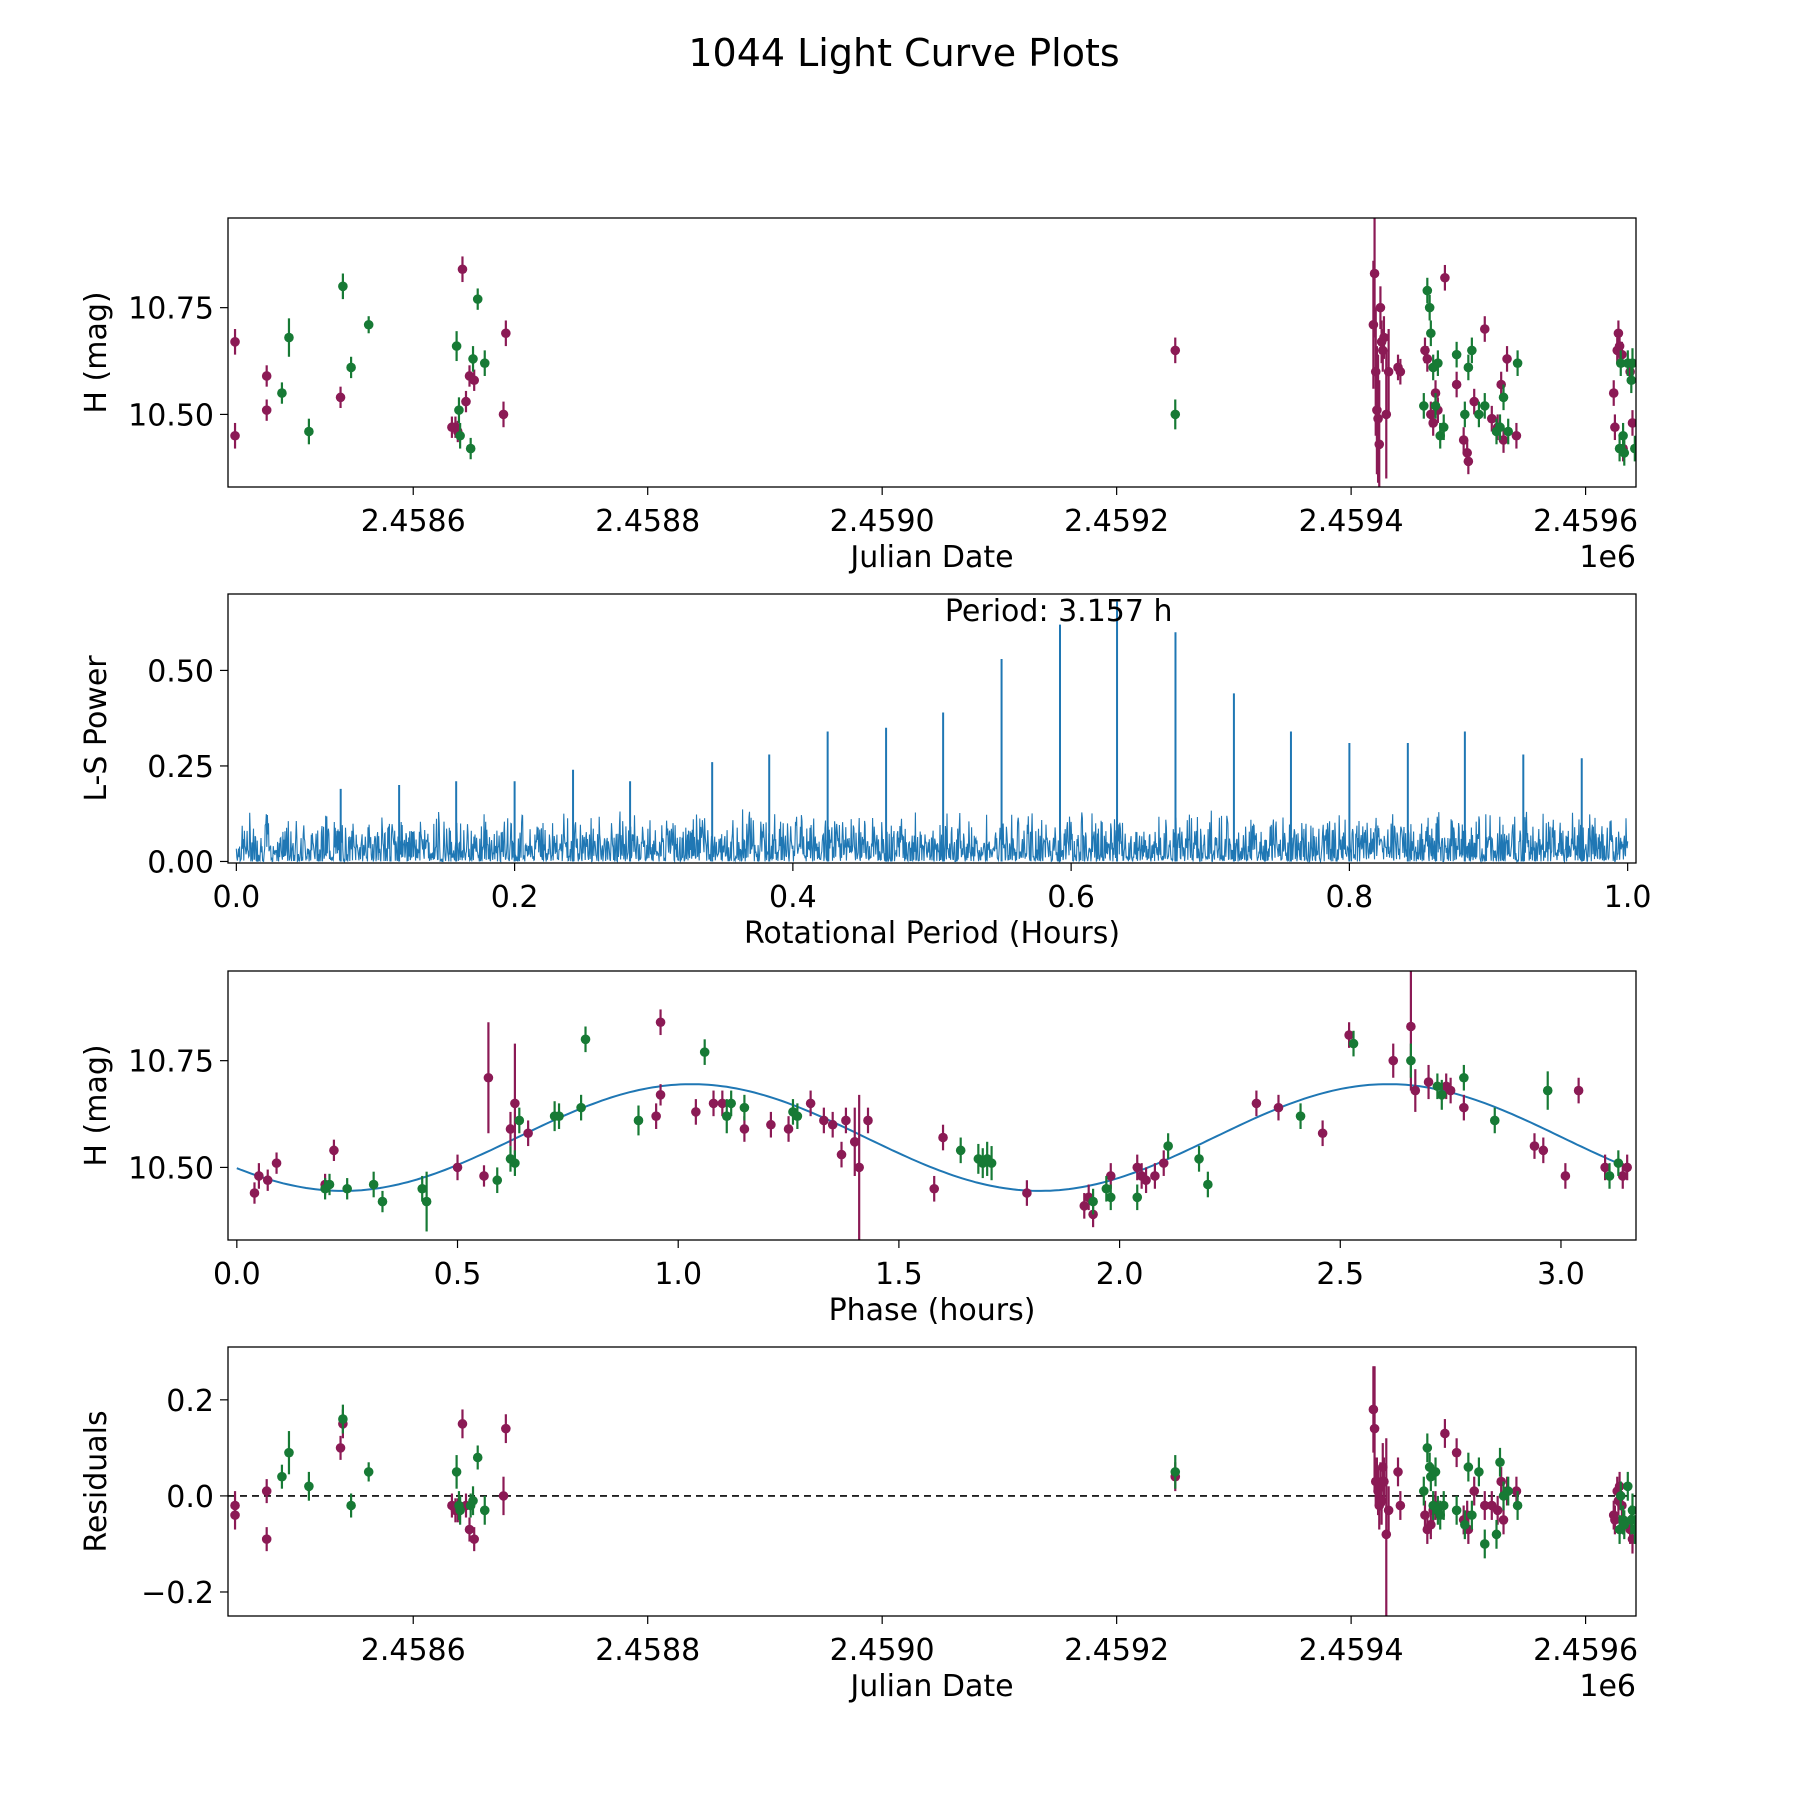 The height and width of the screenshot is (1800, 1800). I want to click on y-tick-label: 0.00, so click(180, 862).